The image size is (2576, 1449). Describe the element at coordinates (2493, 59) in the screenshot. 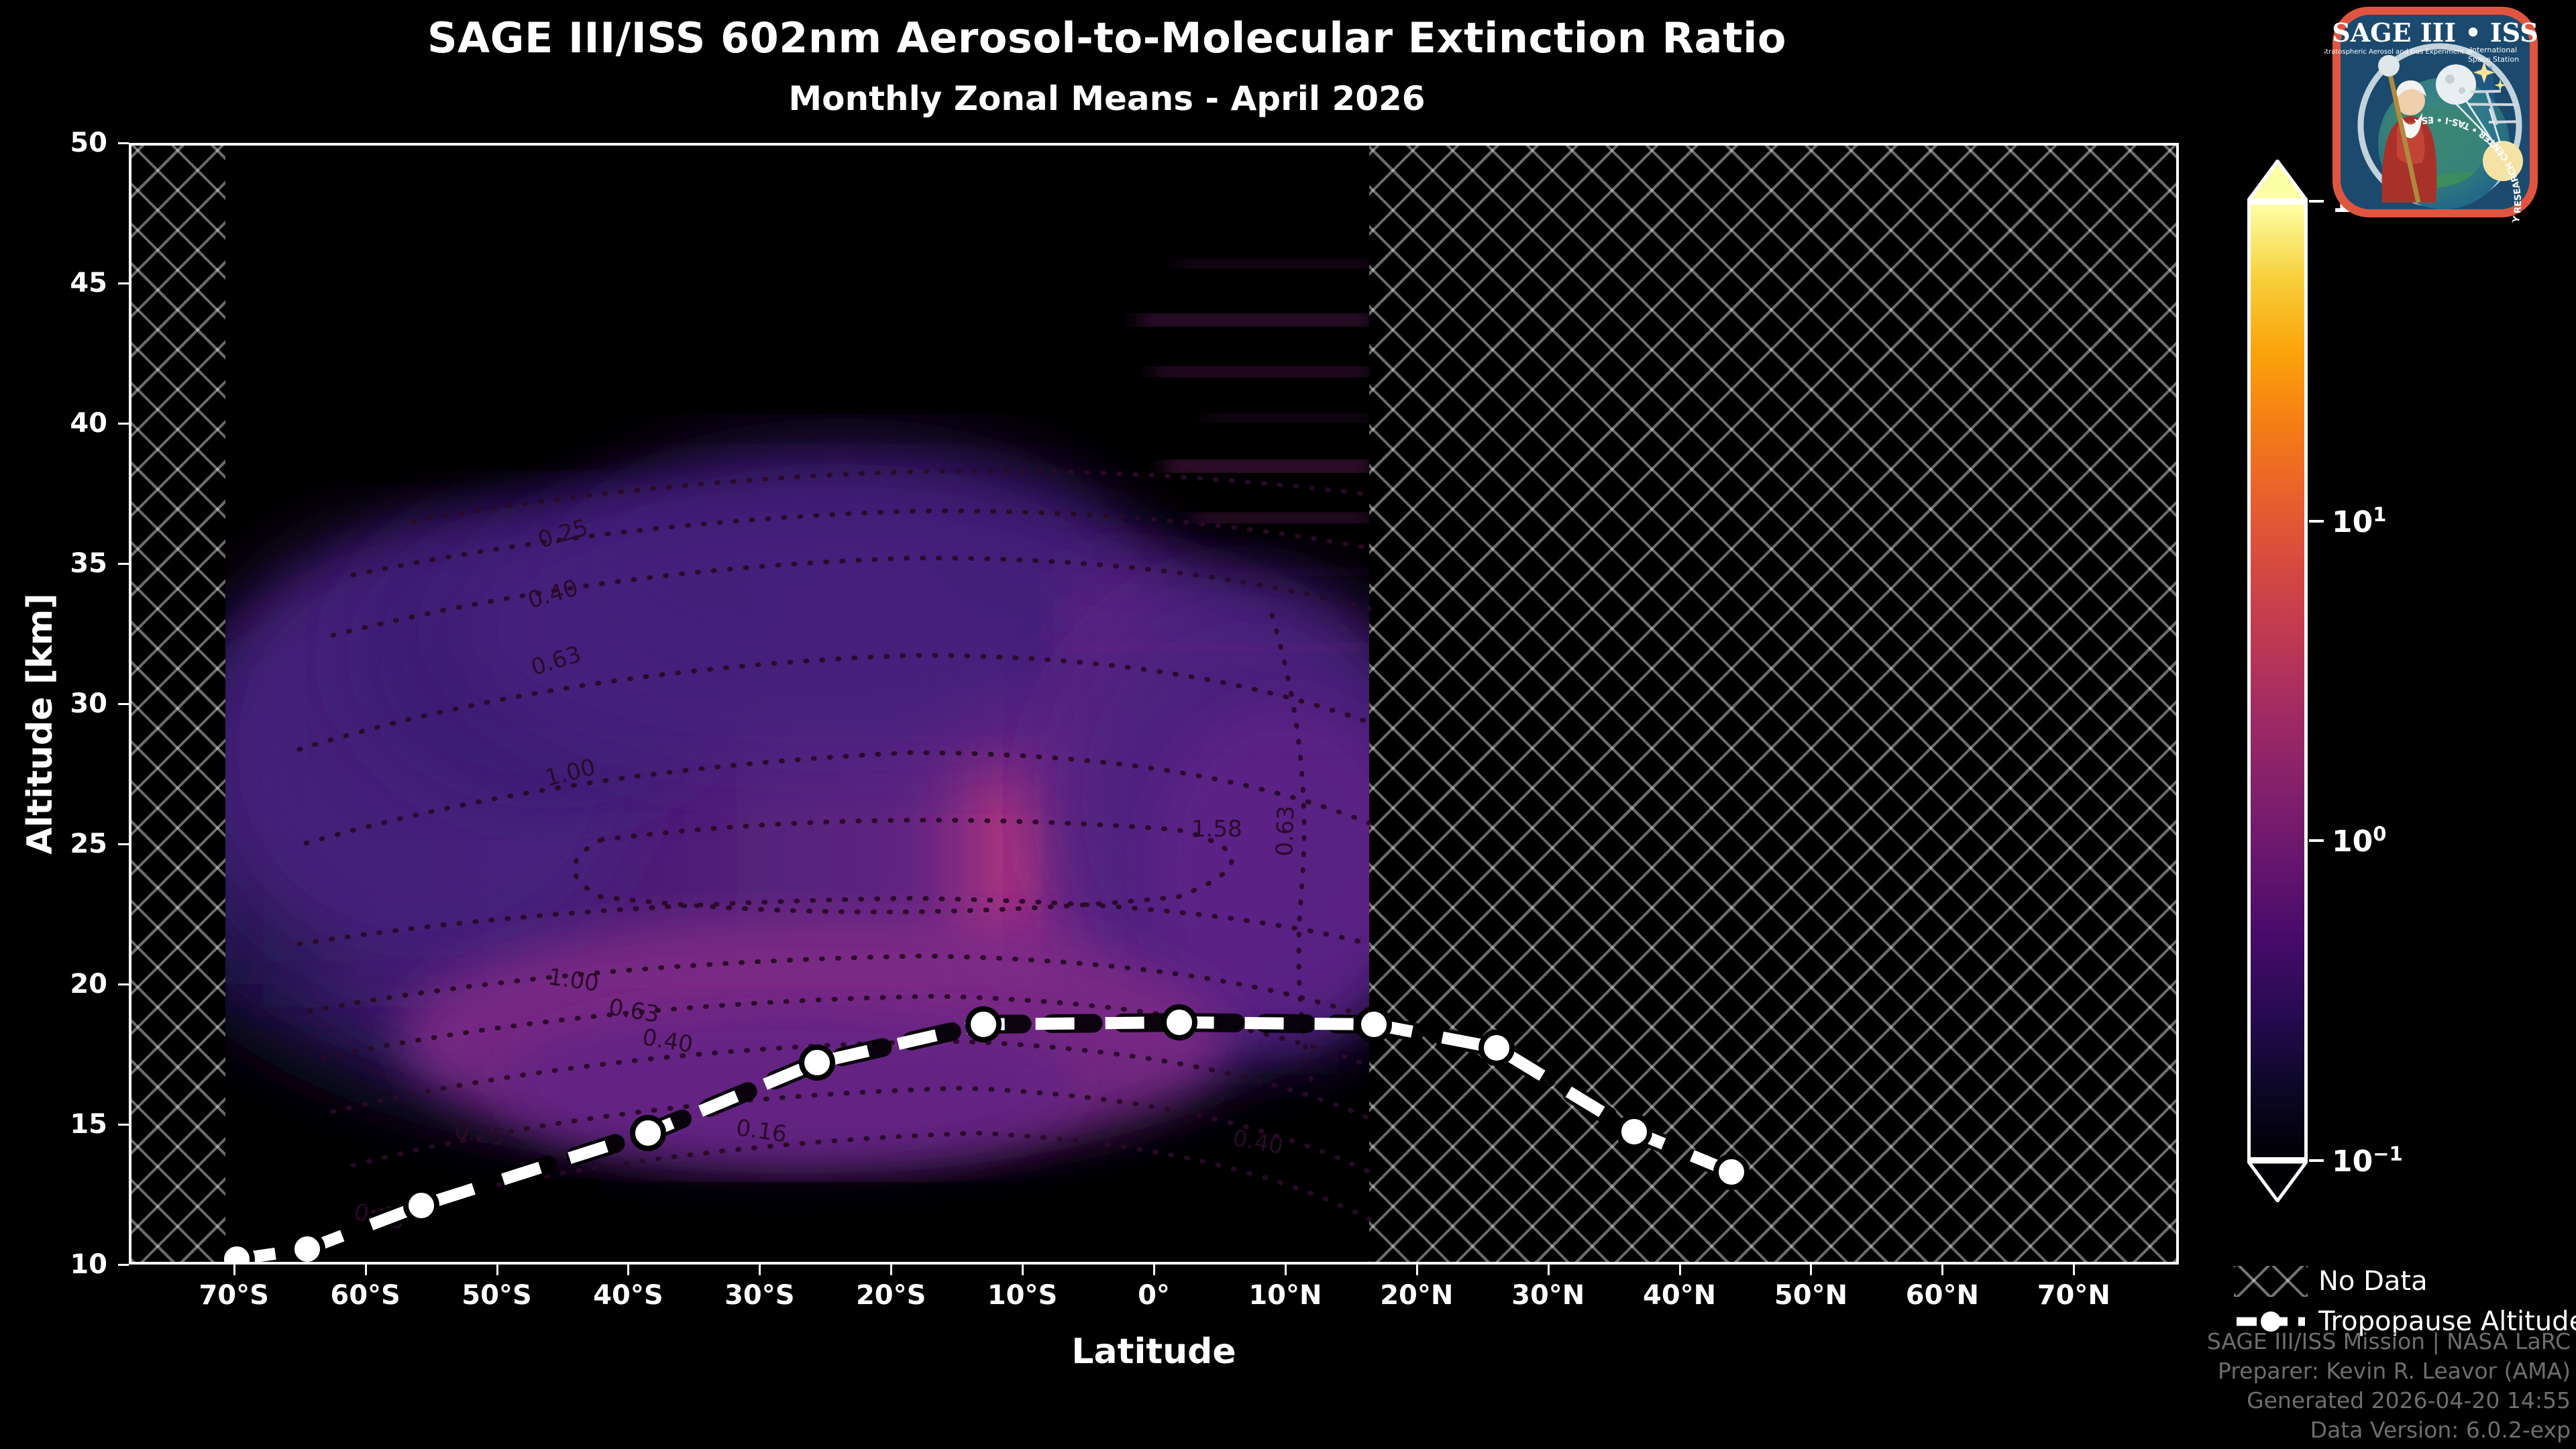

I see `logo-subtitle-right-2: Space Station` at that location.